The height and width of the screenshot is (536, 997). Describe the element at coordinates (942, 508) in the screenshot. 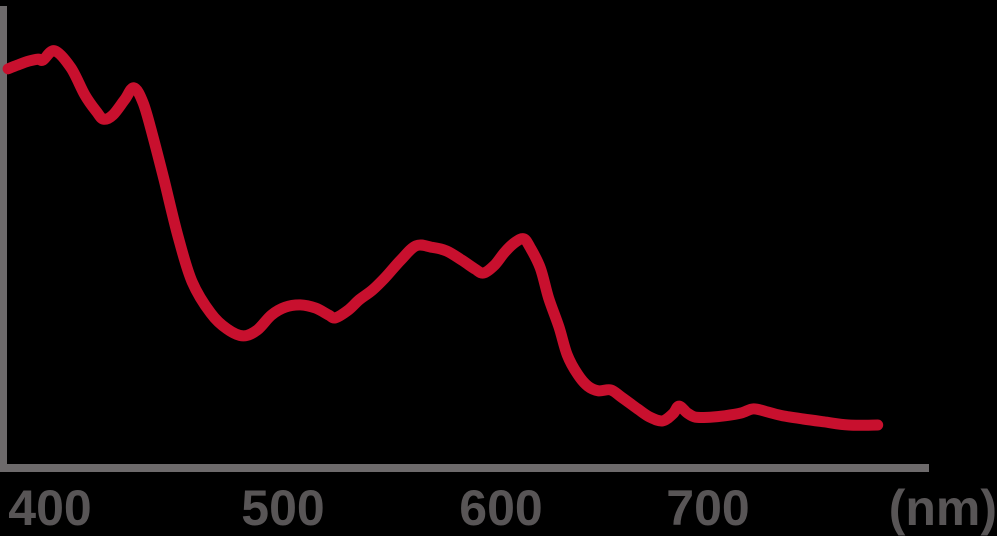

I see `axis-unit-label: (nm)` at that location.